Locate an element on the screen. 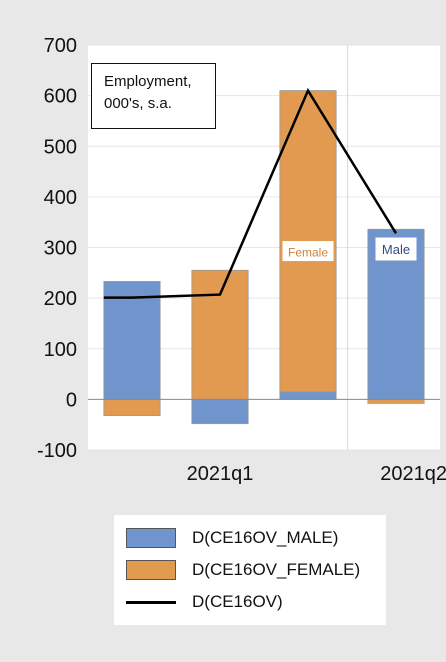  legend-item-male: D(CE16OV_MALE) is located at coordinates (232, 538).